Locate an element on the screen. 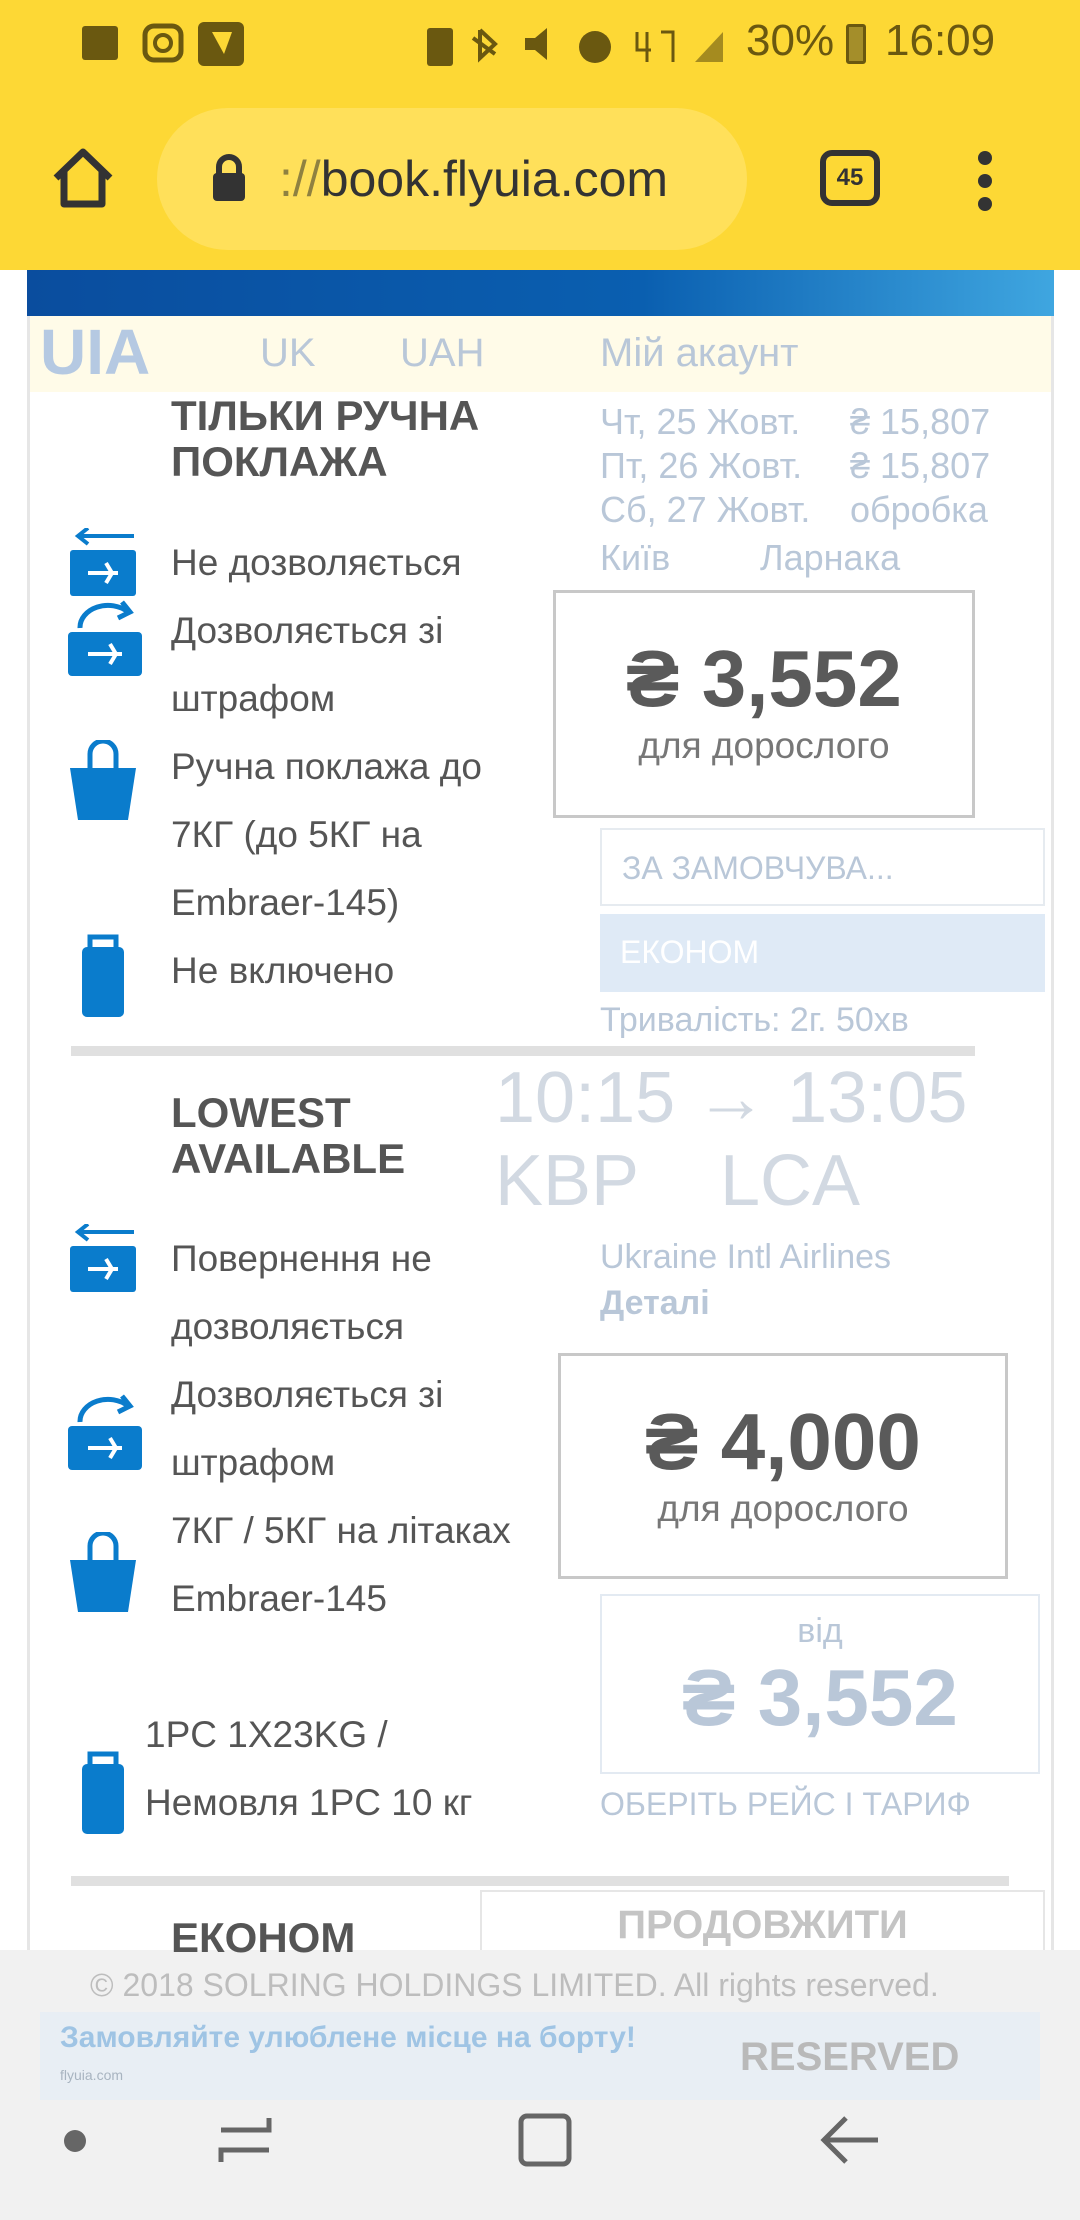 Image resolution: width=1080 pixels, height=2220 pixels. browser-toolbar: 30% 16:09 ://book.flyuia.com 45 is located at coordinates (540, 135).